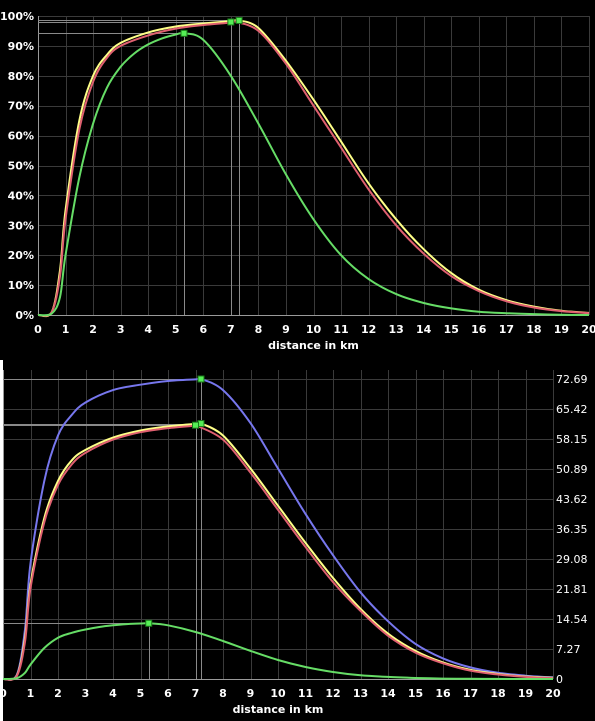 Image resolution: width=595 pixels, height=721 pixels. Describe the element at coordinates (572, 379) in the screenshot. I see `y-tick-label: 72.69` at that location.